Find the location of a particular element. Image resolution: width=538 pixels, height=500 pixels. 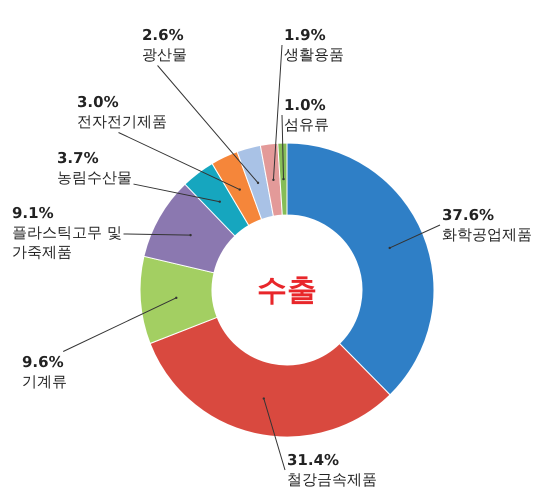

slice-label: 섬유류 is located at coordinates (306, 125).